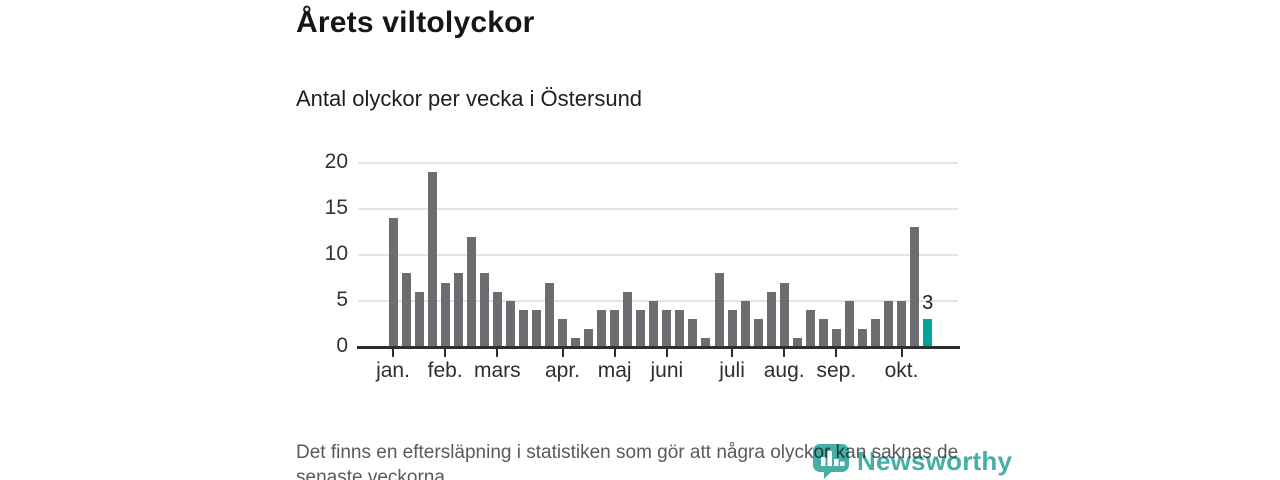 Image resolution: width=1280 pixels, height=480 pixels. I want to click on newsworthy-bubble-chart-icon, so click(831, 461).